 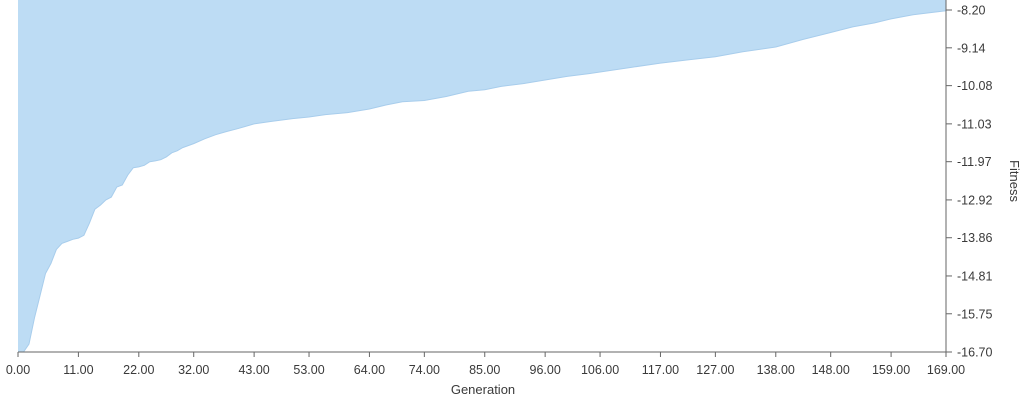 I want to click on x-tick-label: 11.00, so click(x=78, y=370).